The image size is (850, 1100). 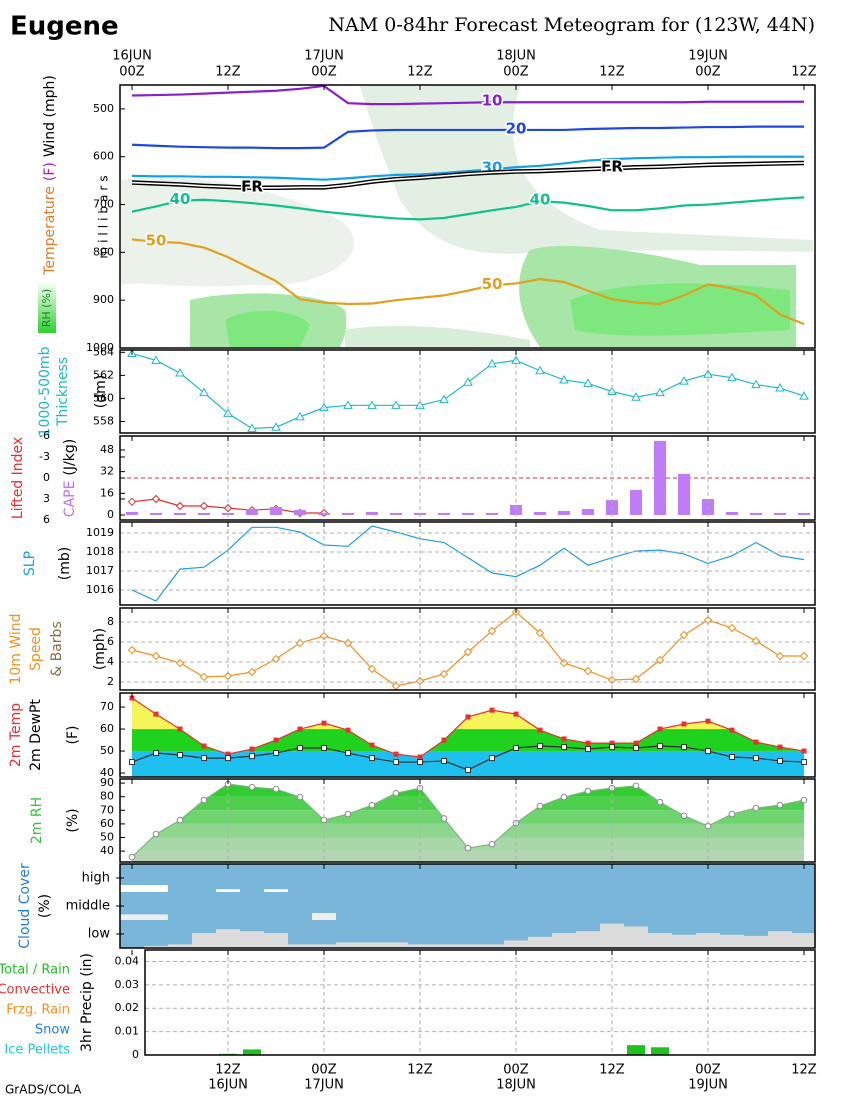 What do you see at coordinates (228, 1085) in the screenshot?
I see `bottom-date-label: 16JUN` at bounding box center [228, 1085].